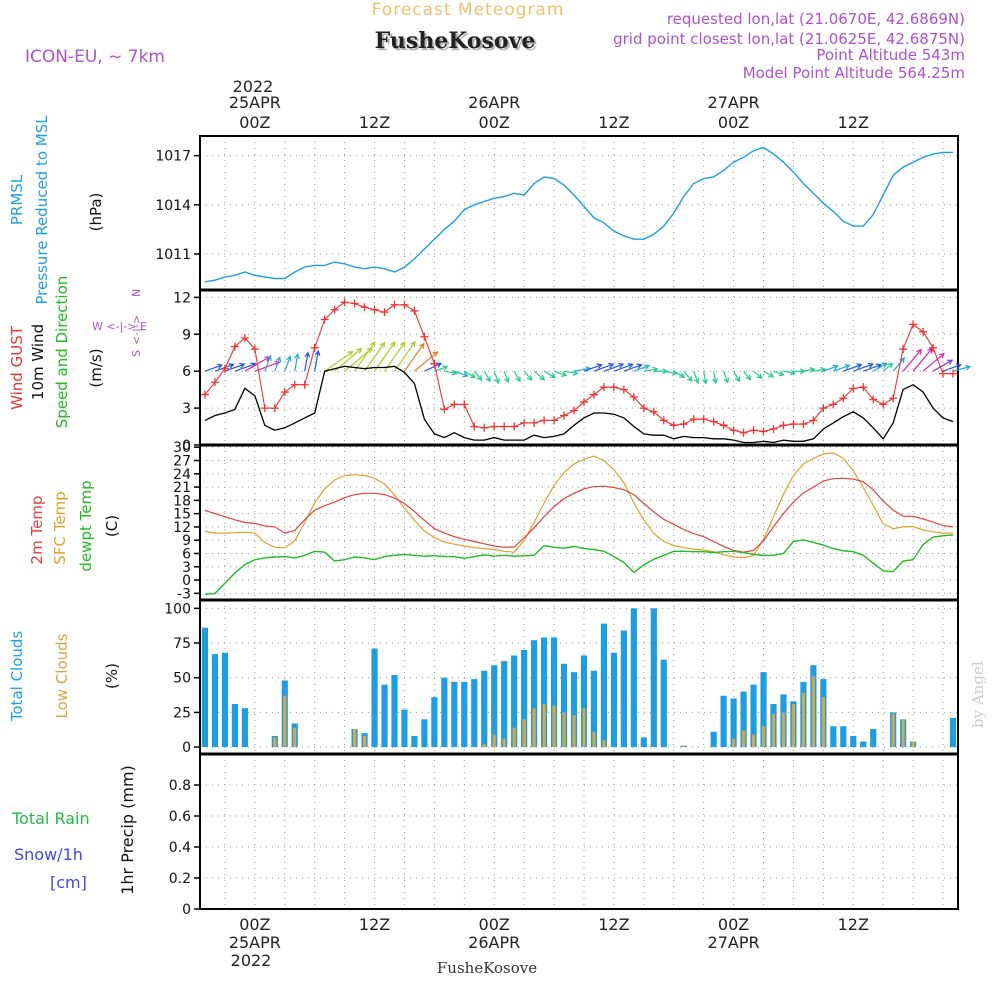 This screenshot has width=1000, height=1000. What do you see at coordinates (62, 675) in the screenshot?
I see `low-clouds-label: Low Clouds` at bounding box center [62, 675].